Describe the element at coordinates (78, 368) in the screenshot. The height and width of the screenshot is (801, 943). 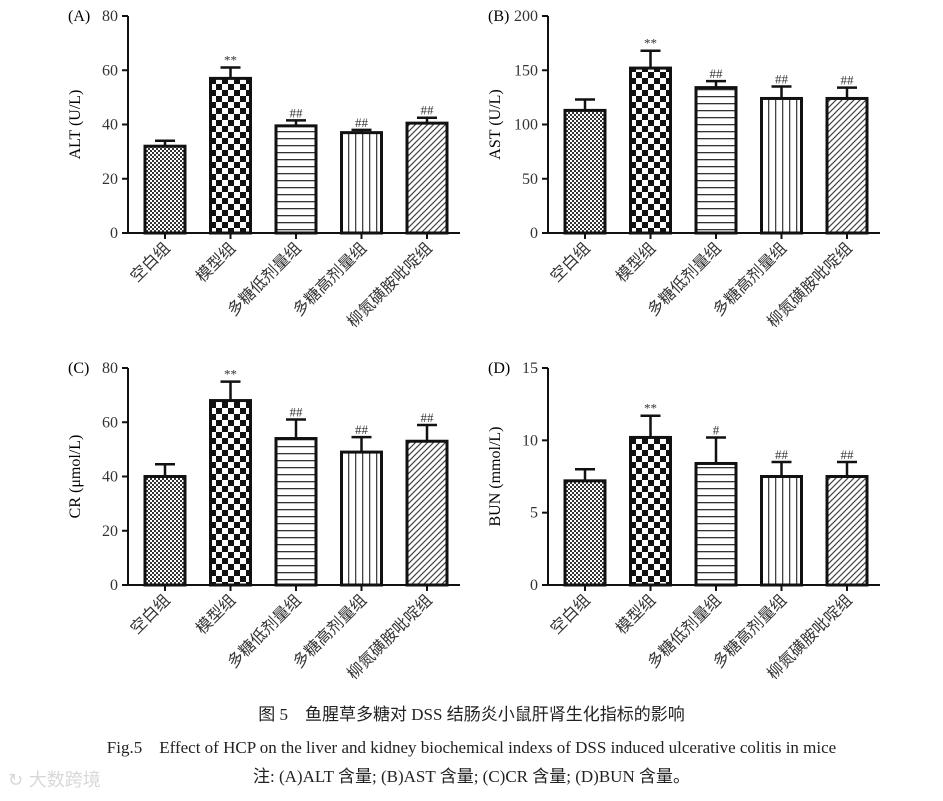
I see `panel-label: (C)` at that location.